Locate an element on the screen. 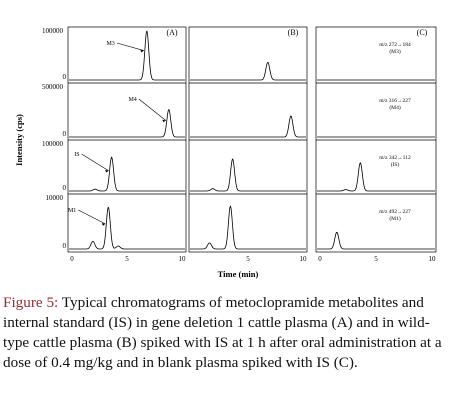 The height and width of the screenshot is (416, 456). panel-frame-b is located at coordinates (248, 139).